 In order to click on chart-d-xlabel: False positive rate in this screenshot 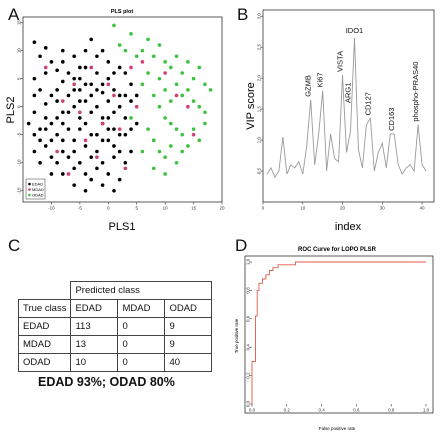, I will do `click(337, 428)`.